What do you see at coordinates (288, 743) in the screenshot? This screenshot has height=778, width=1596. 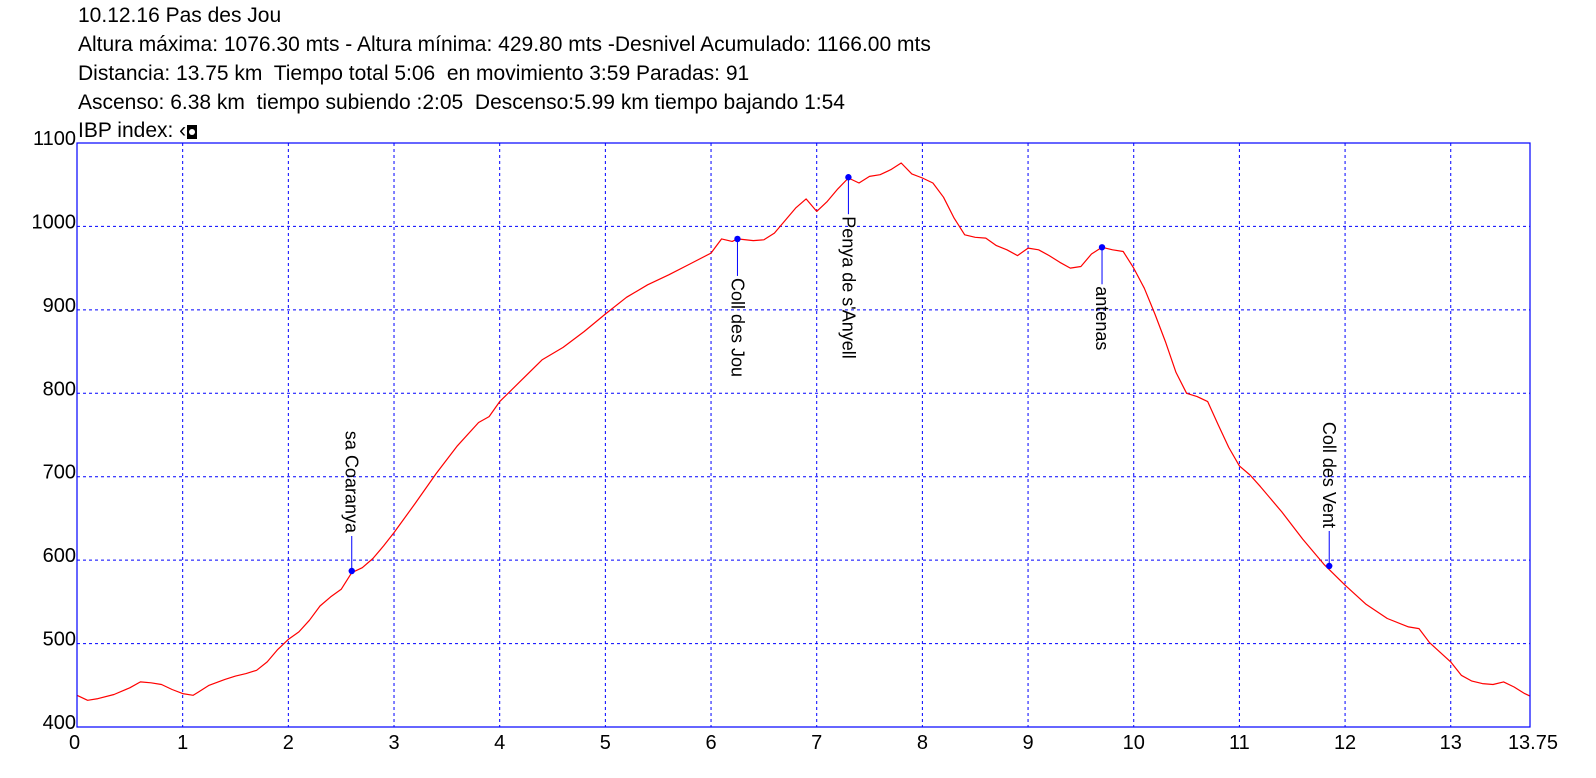 I see `x-tick-label: 2` at bounding box center [288, 743].